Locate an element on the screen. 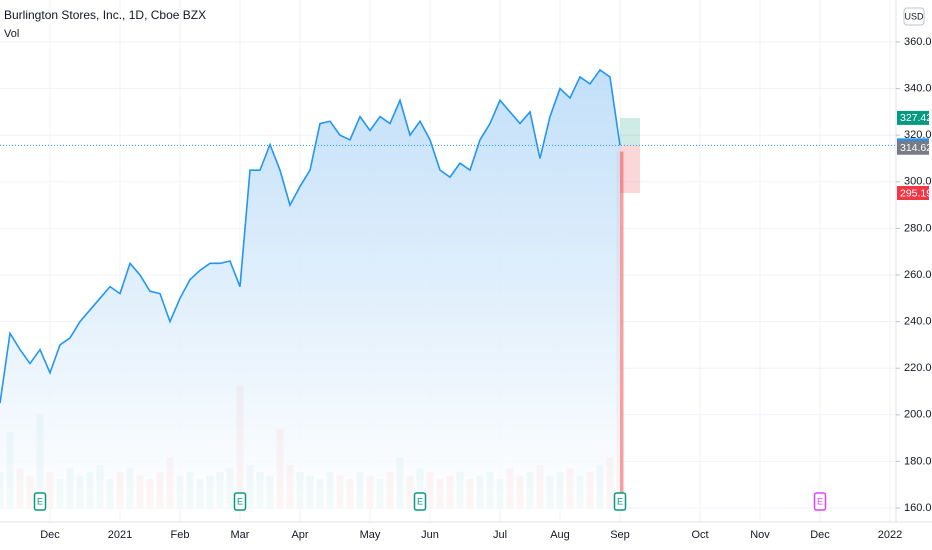  x-tick-label: Jul is located at coordinates (500, 535).